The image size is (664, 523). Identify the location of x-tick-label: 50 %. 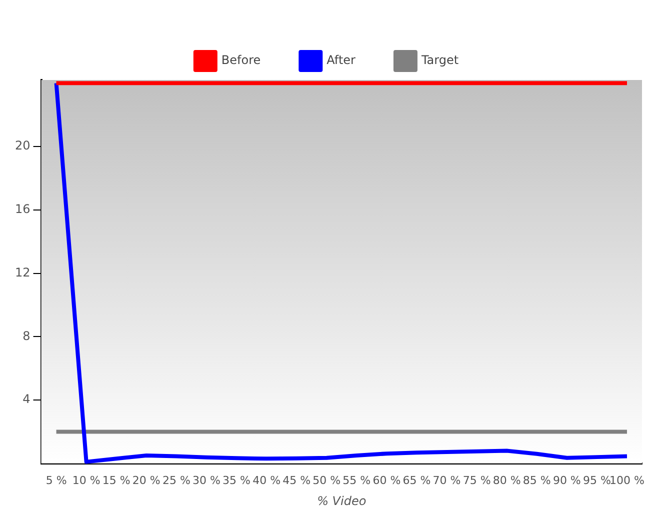
(326, 480).